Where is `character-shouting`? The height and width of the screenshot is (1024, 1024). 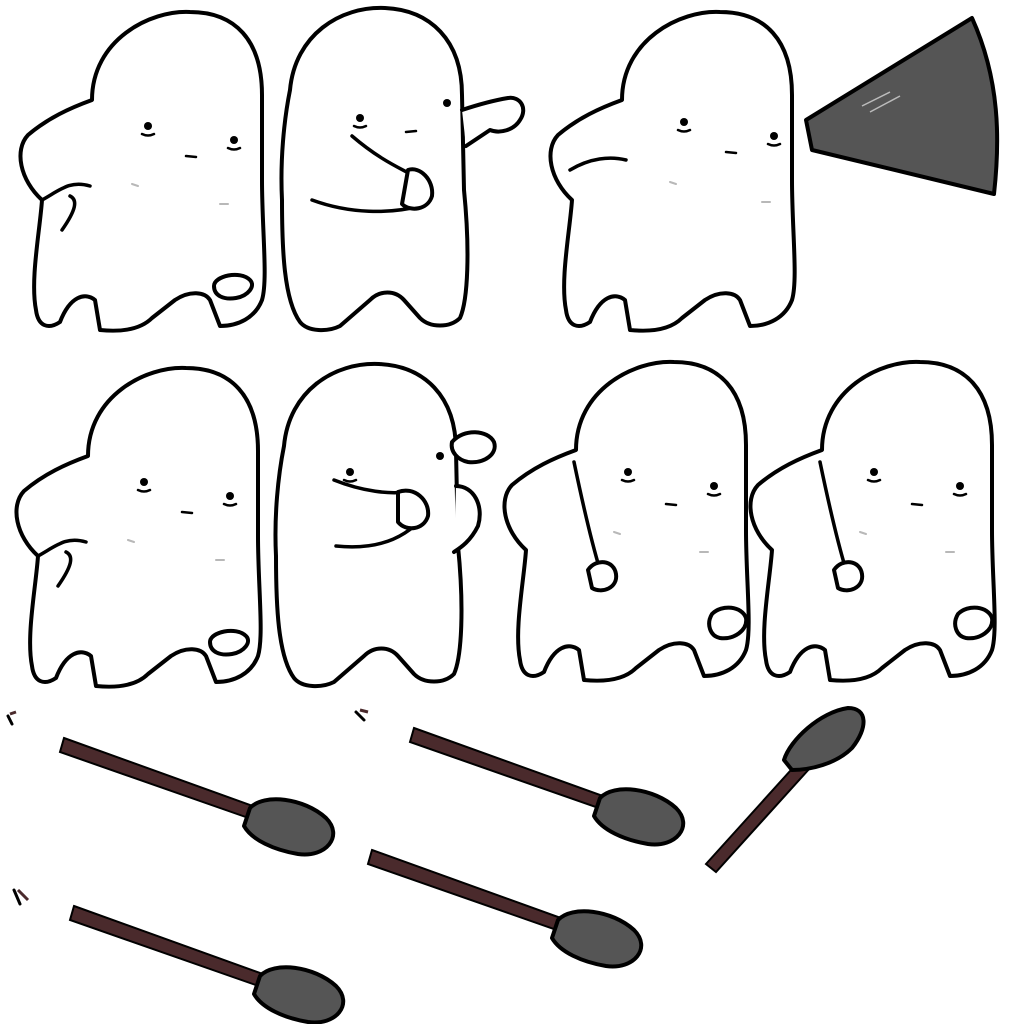
character-shouting is located at coordinates (672, 171).